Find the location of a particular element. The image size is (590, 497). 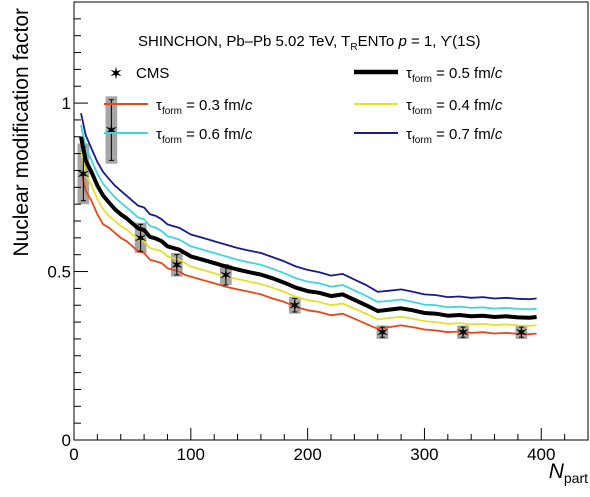

x-tick-label: 100 is located at coordinates (191, 454).